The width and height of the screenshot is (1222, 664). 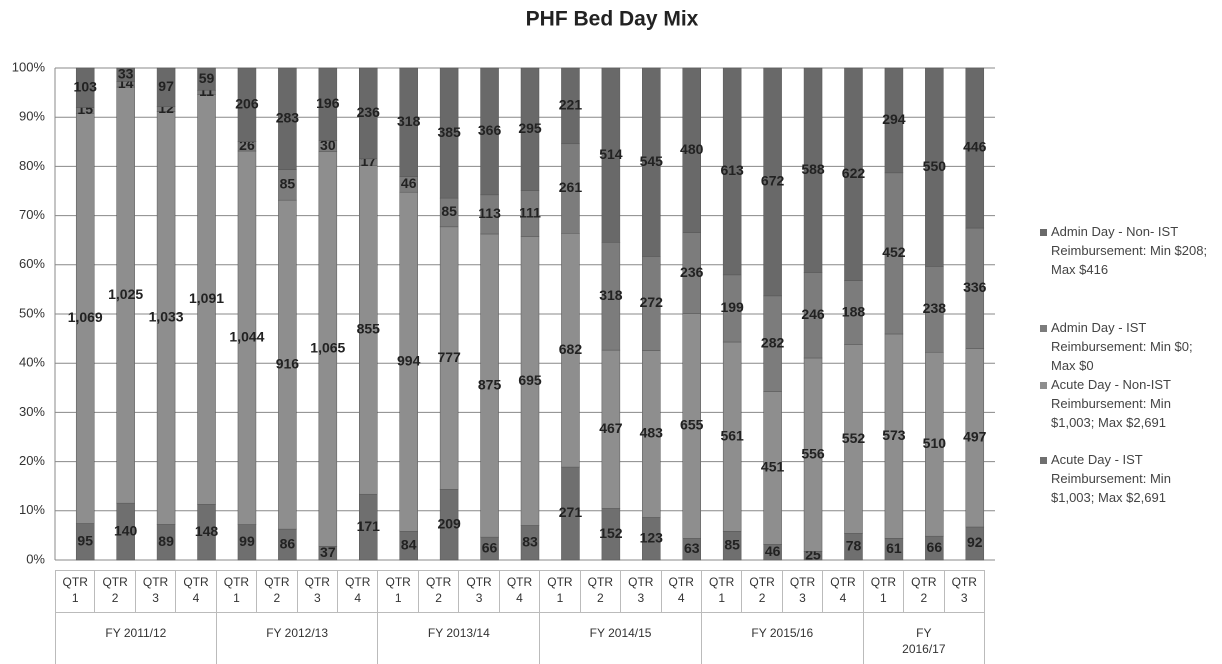 I want to click on data-label: 855, so click(x=369, y=328).